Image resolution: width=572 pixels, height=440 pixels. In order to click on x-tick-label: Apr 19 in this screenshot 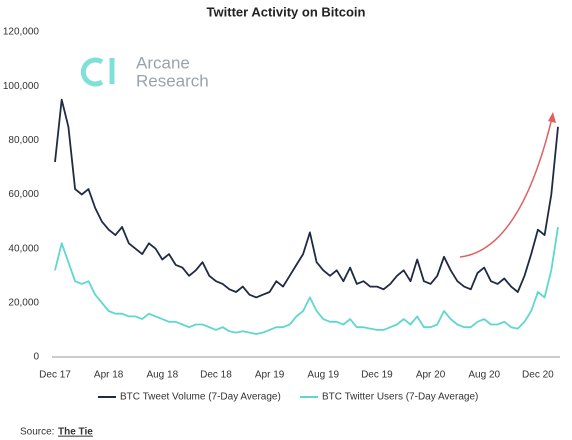, I will do `click(270, 375)`.